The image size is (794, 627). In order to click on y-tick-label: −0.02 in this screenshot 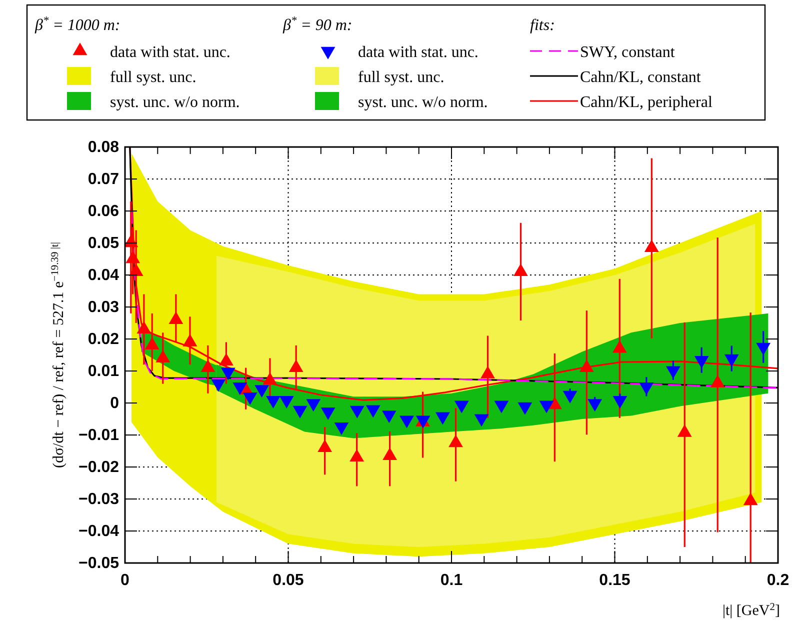, I will do `click(99, 467)`.